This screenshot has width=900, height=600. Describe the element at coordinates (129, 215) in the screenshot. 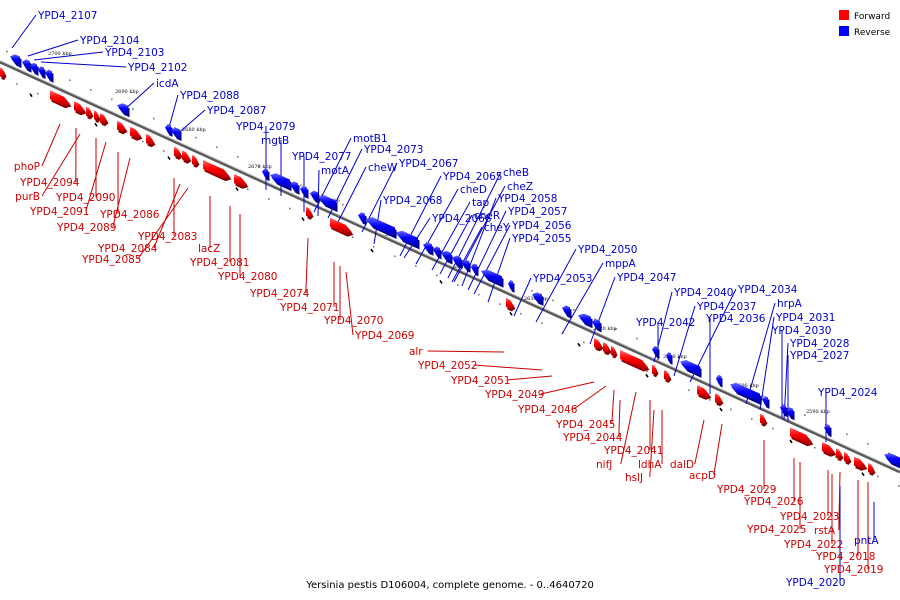

I see `gene-label-ypd4-2086: YPD4_2086` at that location.